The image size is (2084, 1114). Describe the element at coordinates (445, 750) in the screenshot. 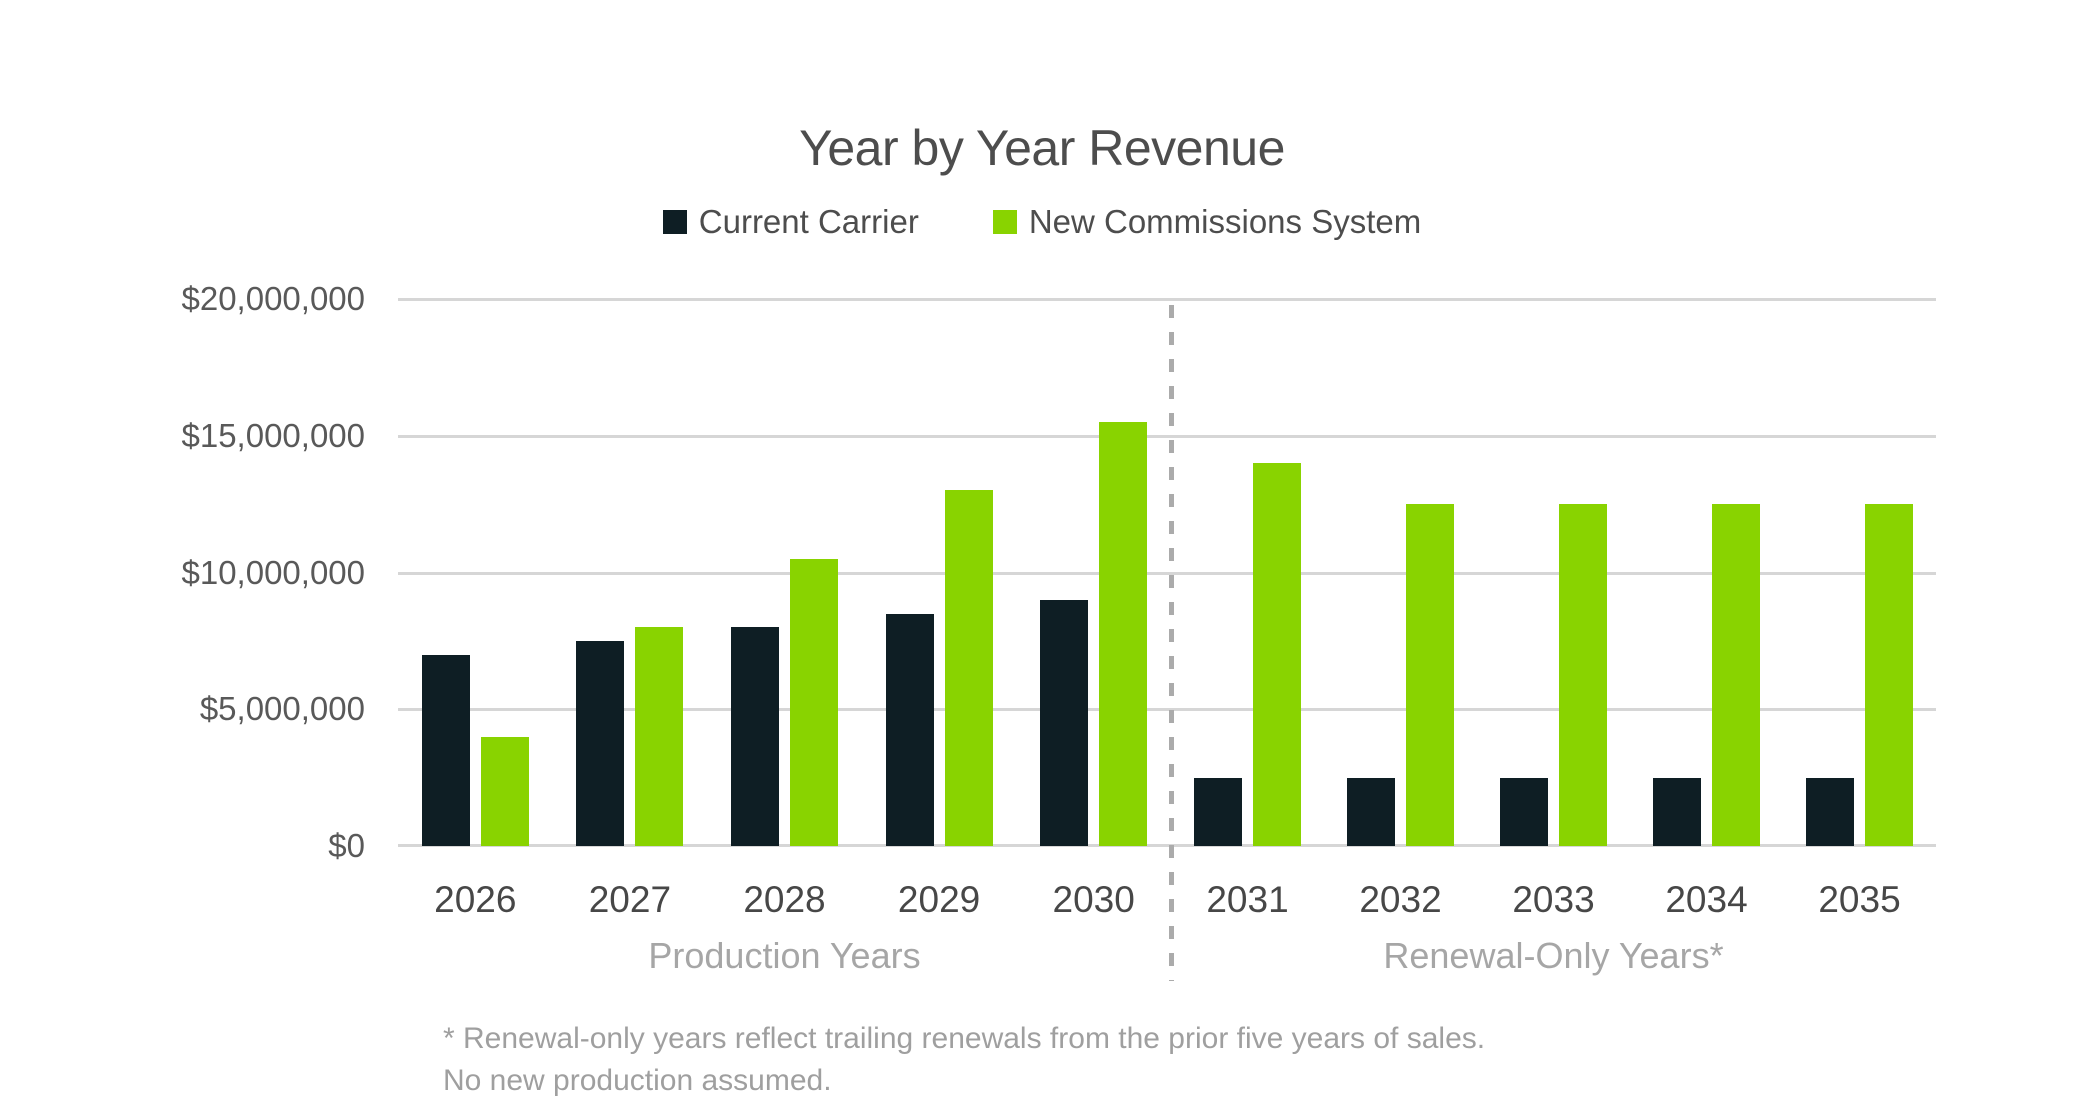

I see `bar-current-carrier-2026` at that location.